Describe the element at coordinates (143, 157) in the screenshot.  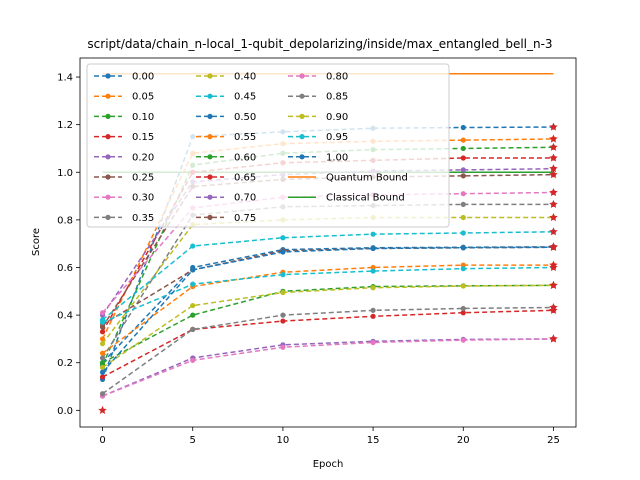
I see `legend-label: 0.20` at that location.